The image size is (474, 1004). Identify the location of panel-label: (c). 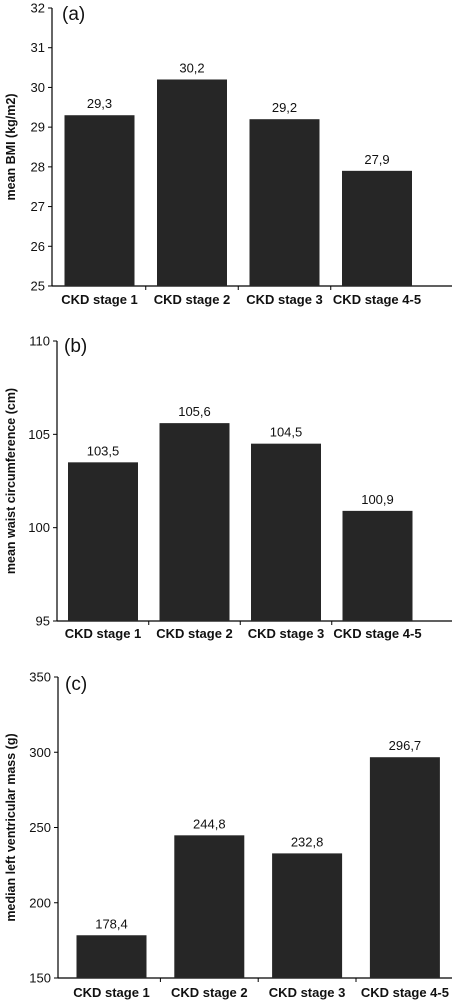
(76, 684).